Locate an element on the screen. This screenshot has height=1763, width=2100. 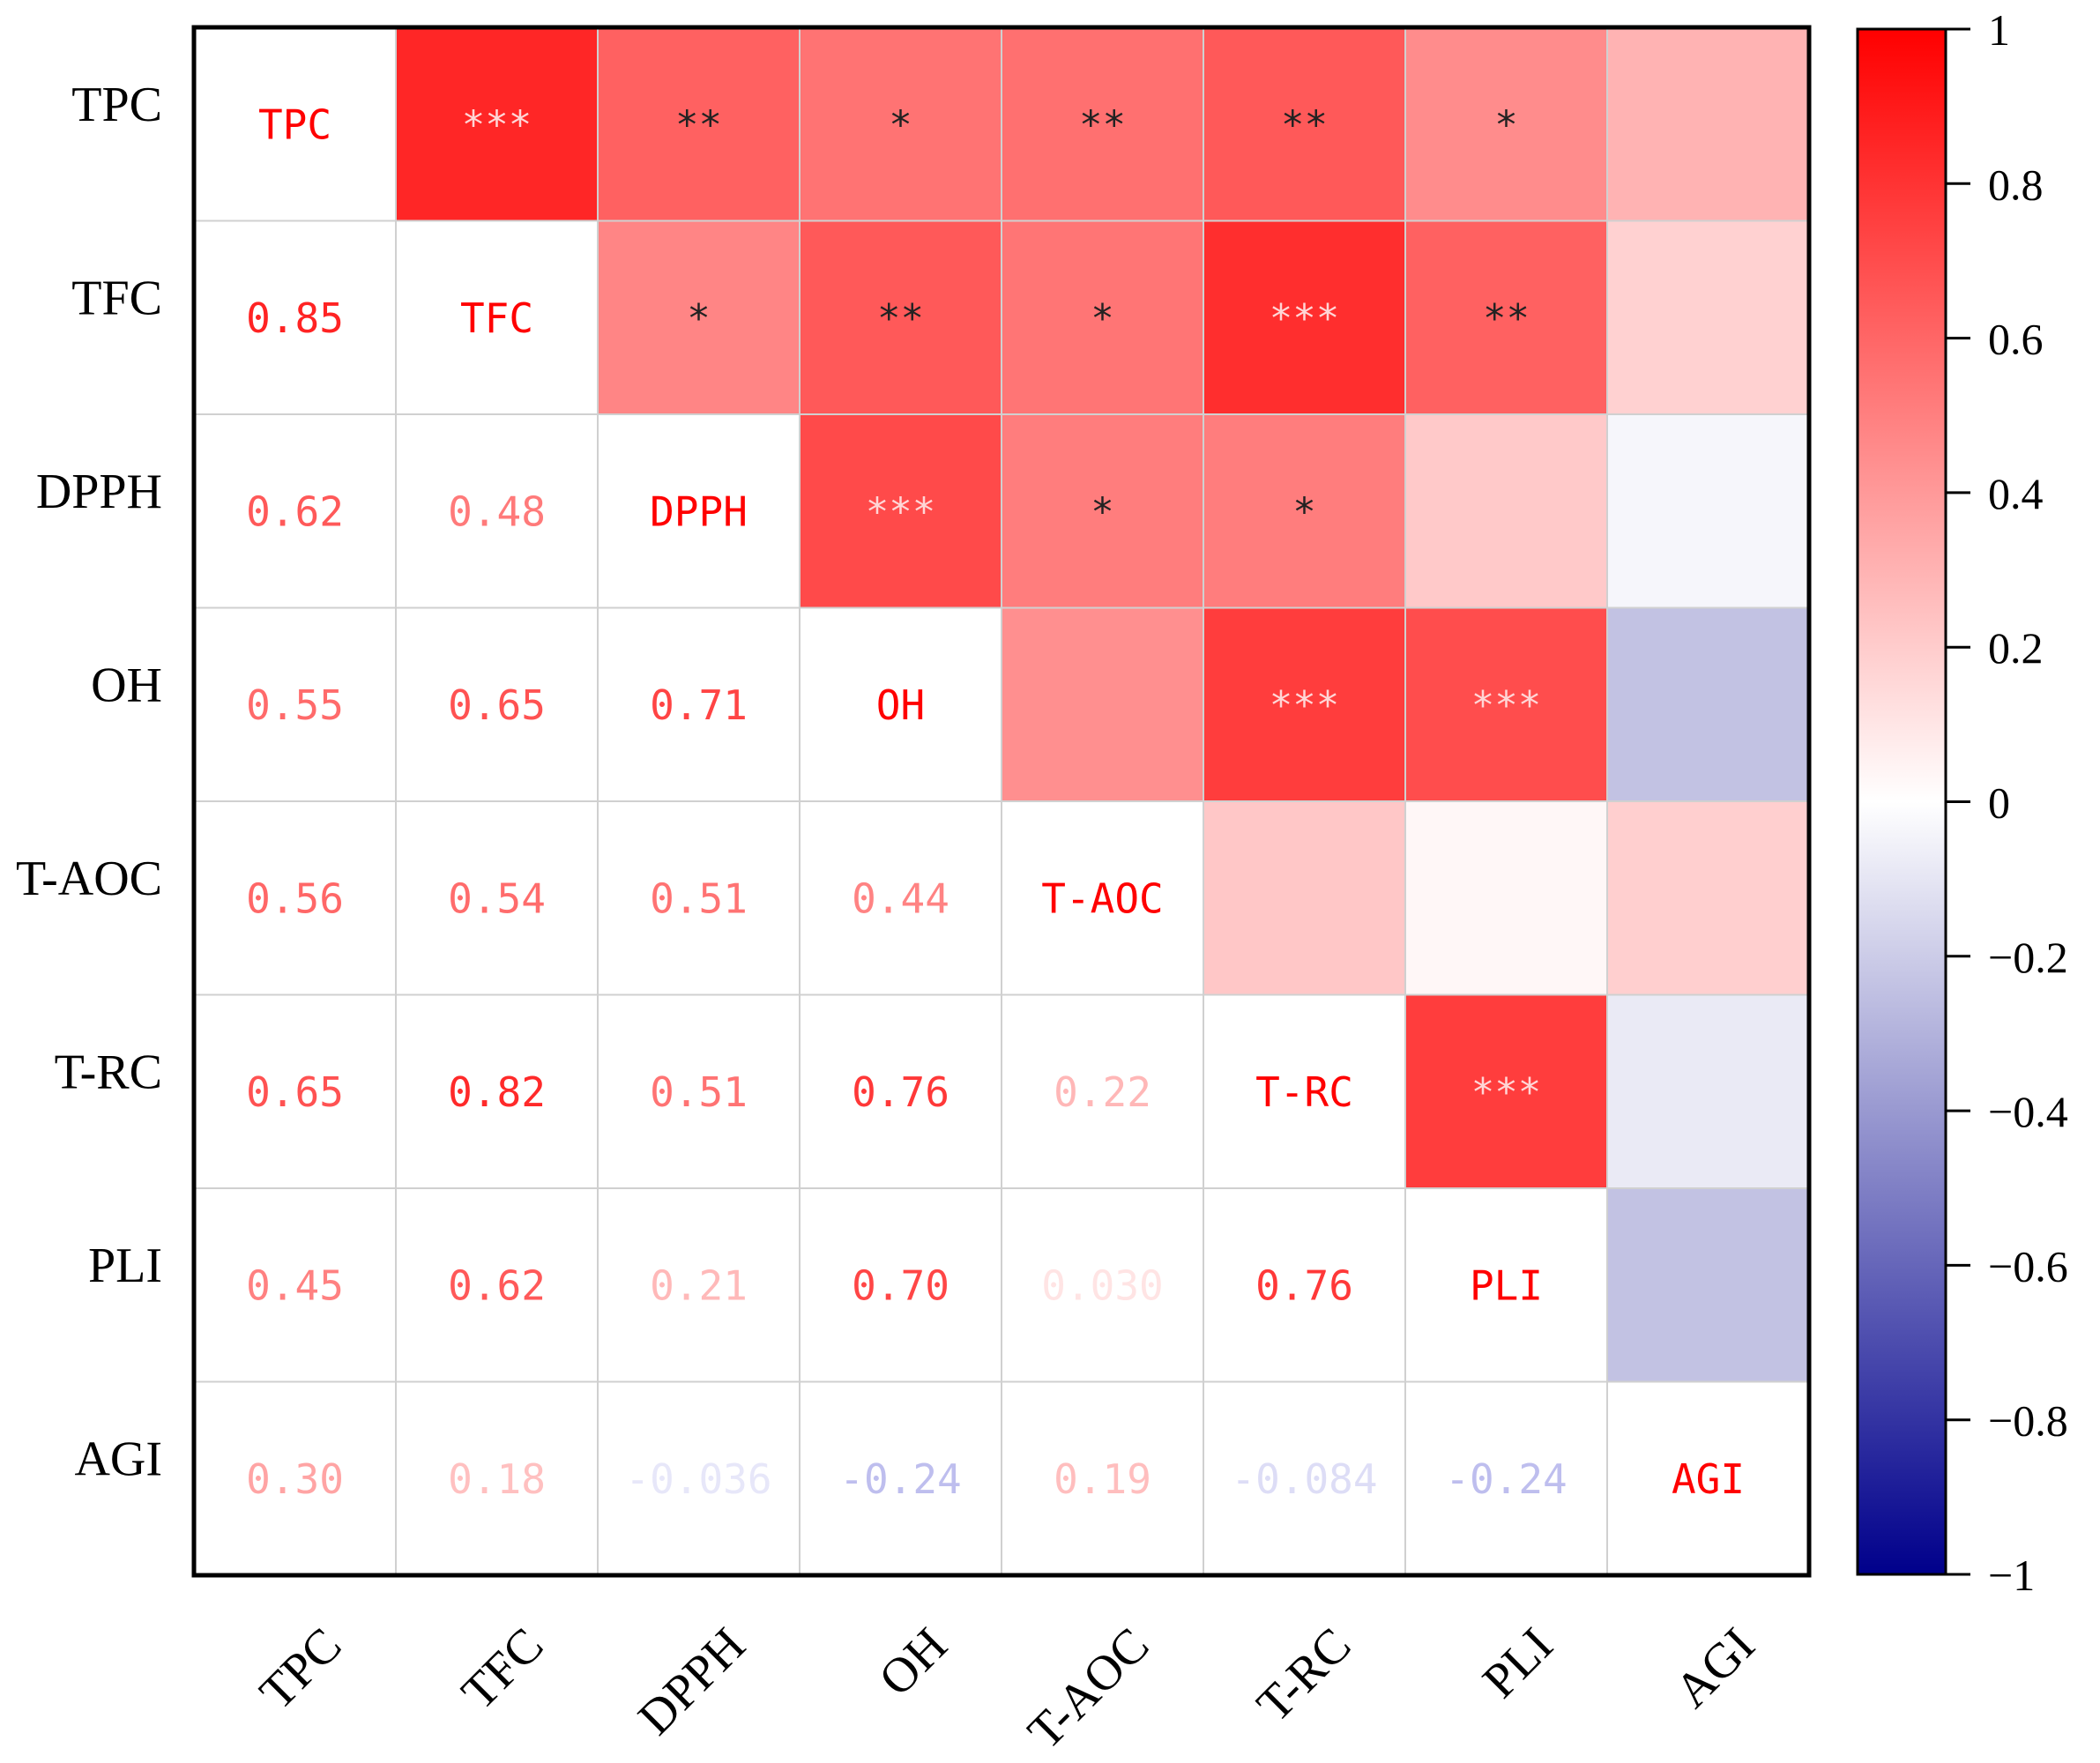
colorbar-tick-label: −1 is located at coordinates (2012, 1575).